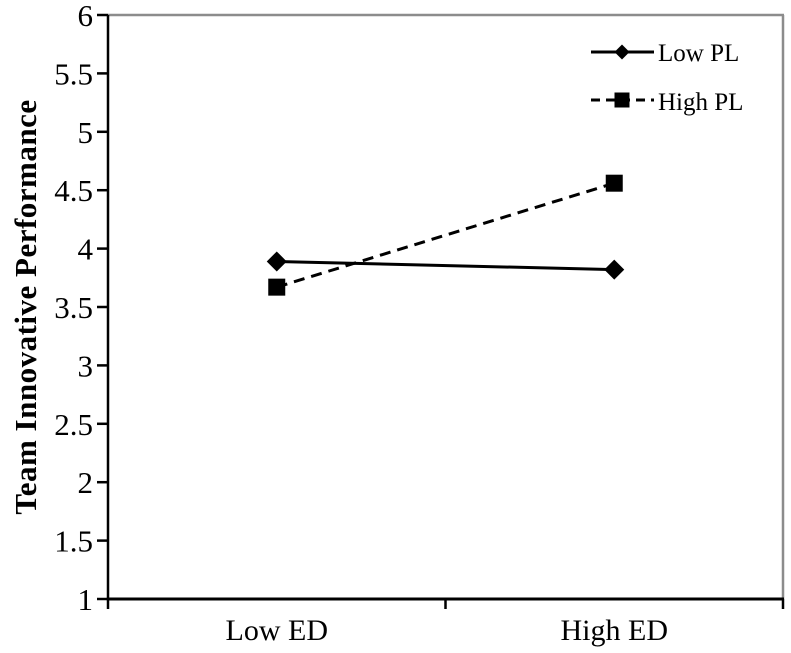 This screenshot has width=791, height=653. I want to click on y-axis-title: Team Innovative Performance, so click(25, 306).